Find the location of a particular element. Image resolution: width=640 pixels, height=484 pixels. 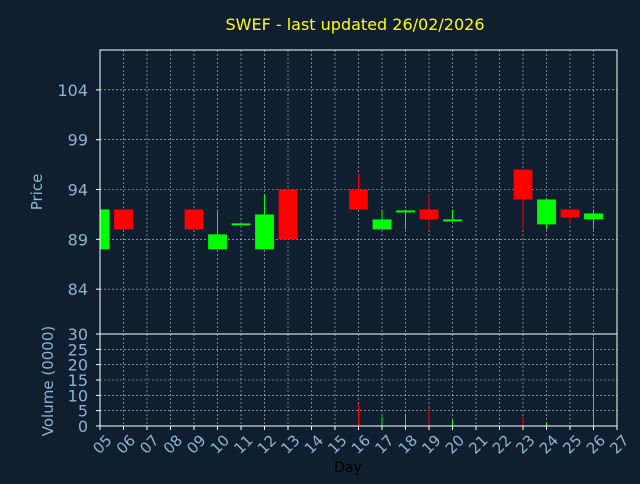

x-axis-label: Day is located at coordinates (348, 468).